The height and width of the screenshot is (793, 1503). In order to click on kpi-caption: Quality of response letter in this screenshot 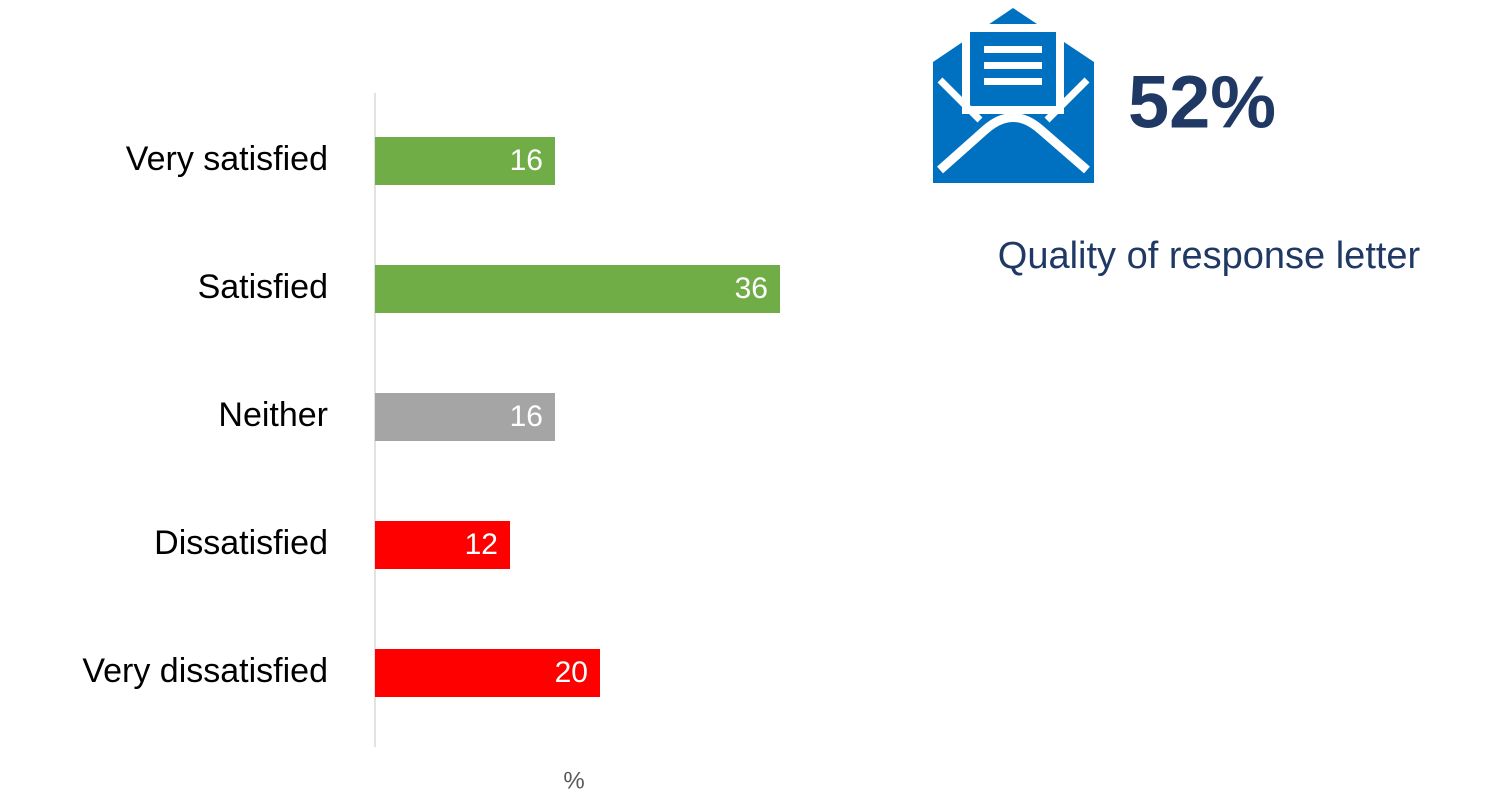, I will do `click(1209, 256)`.